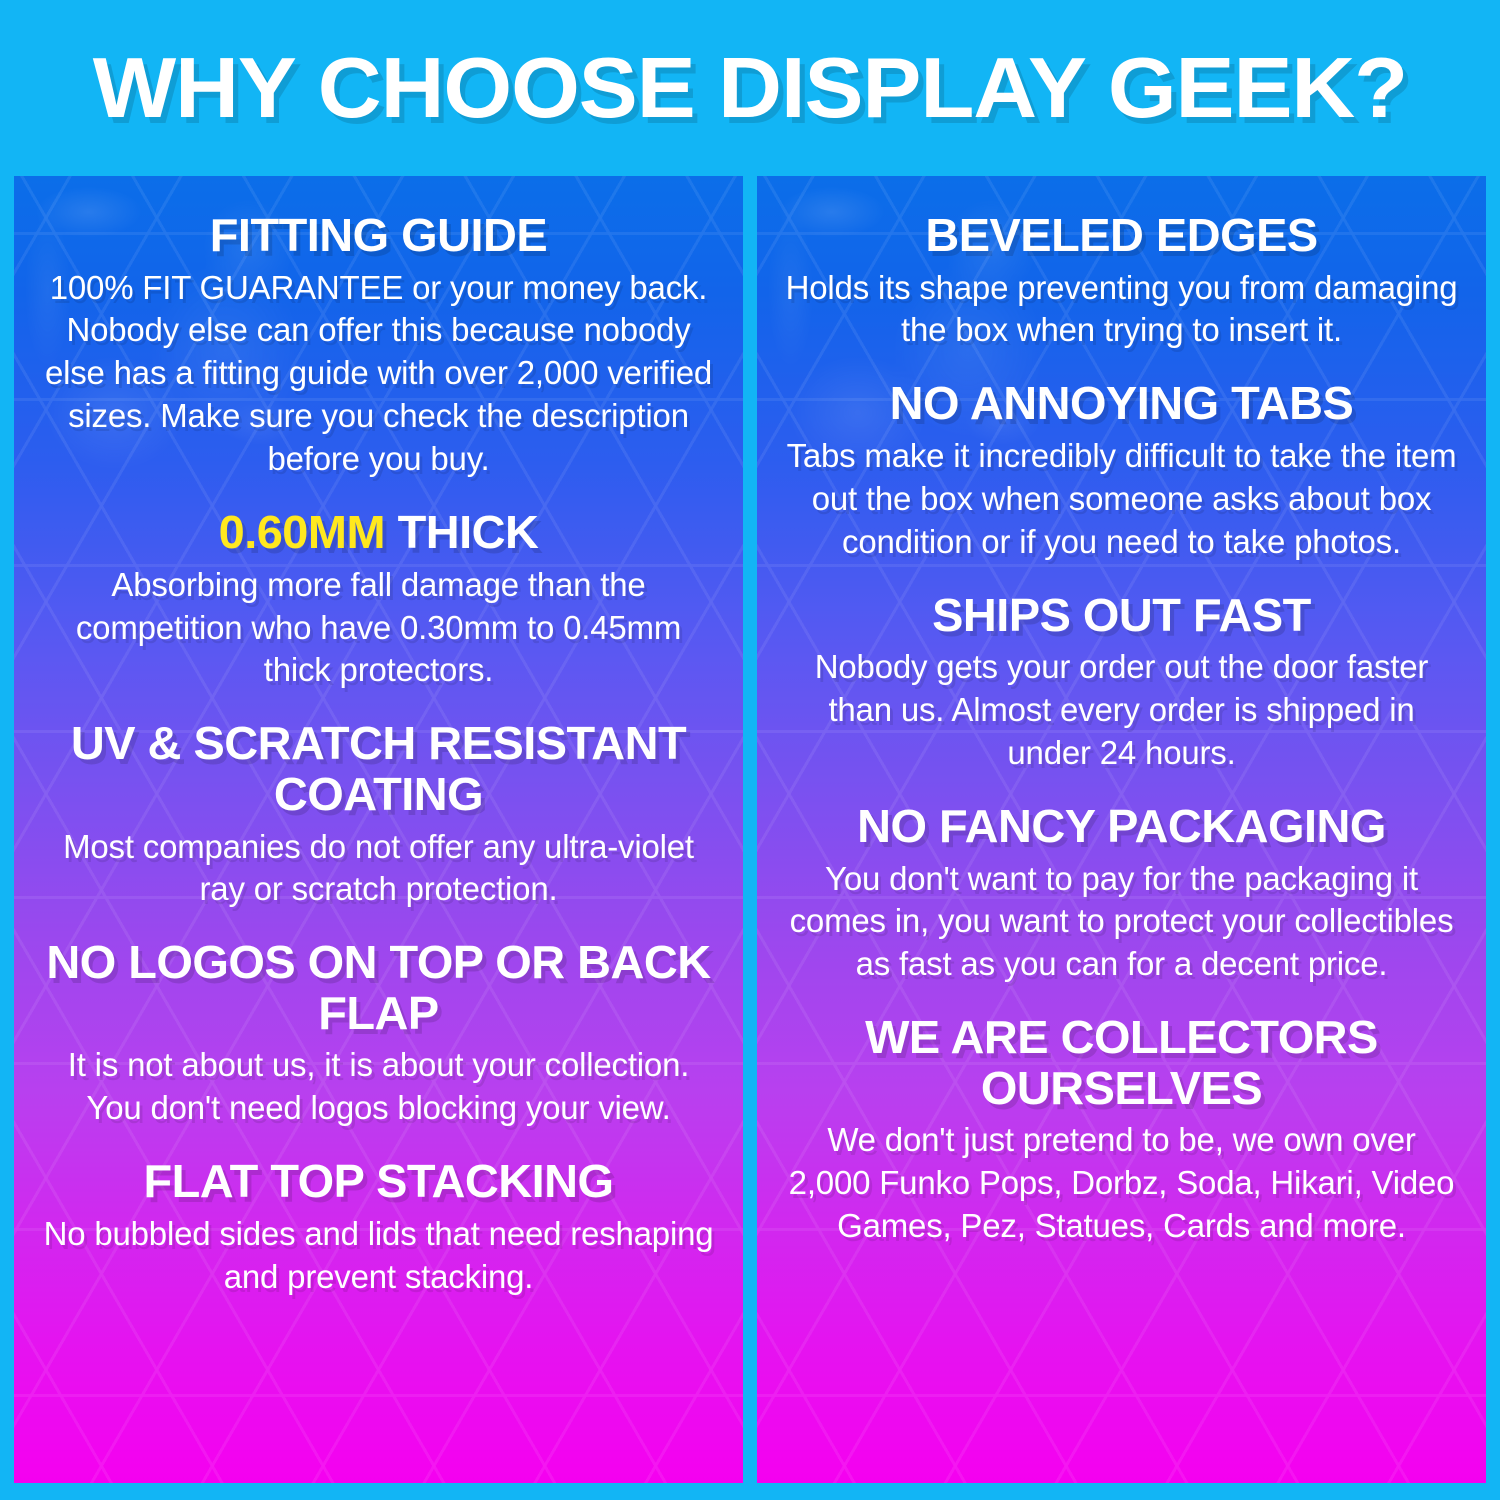  What do you see at coordinates (378, 1181) in the screenshot?
I see `feature-title: FLAT TOP STACKING` at bounding box center [378, 1181].